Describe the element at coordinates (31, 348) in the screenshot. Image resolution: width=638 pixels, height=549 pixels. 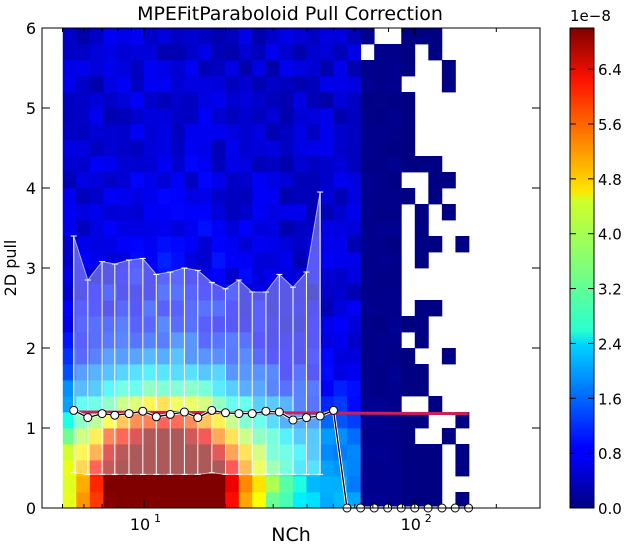
I see `y-tick-label: 2` at that location.